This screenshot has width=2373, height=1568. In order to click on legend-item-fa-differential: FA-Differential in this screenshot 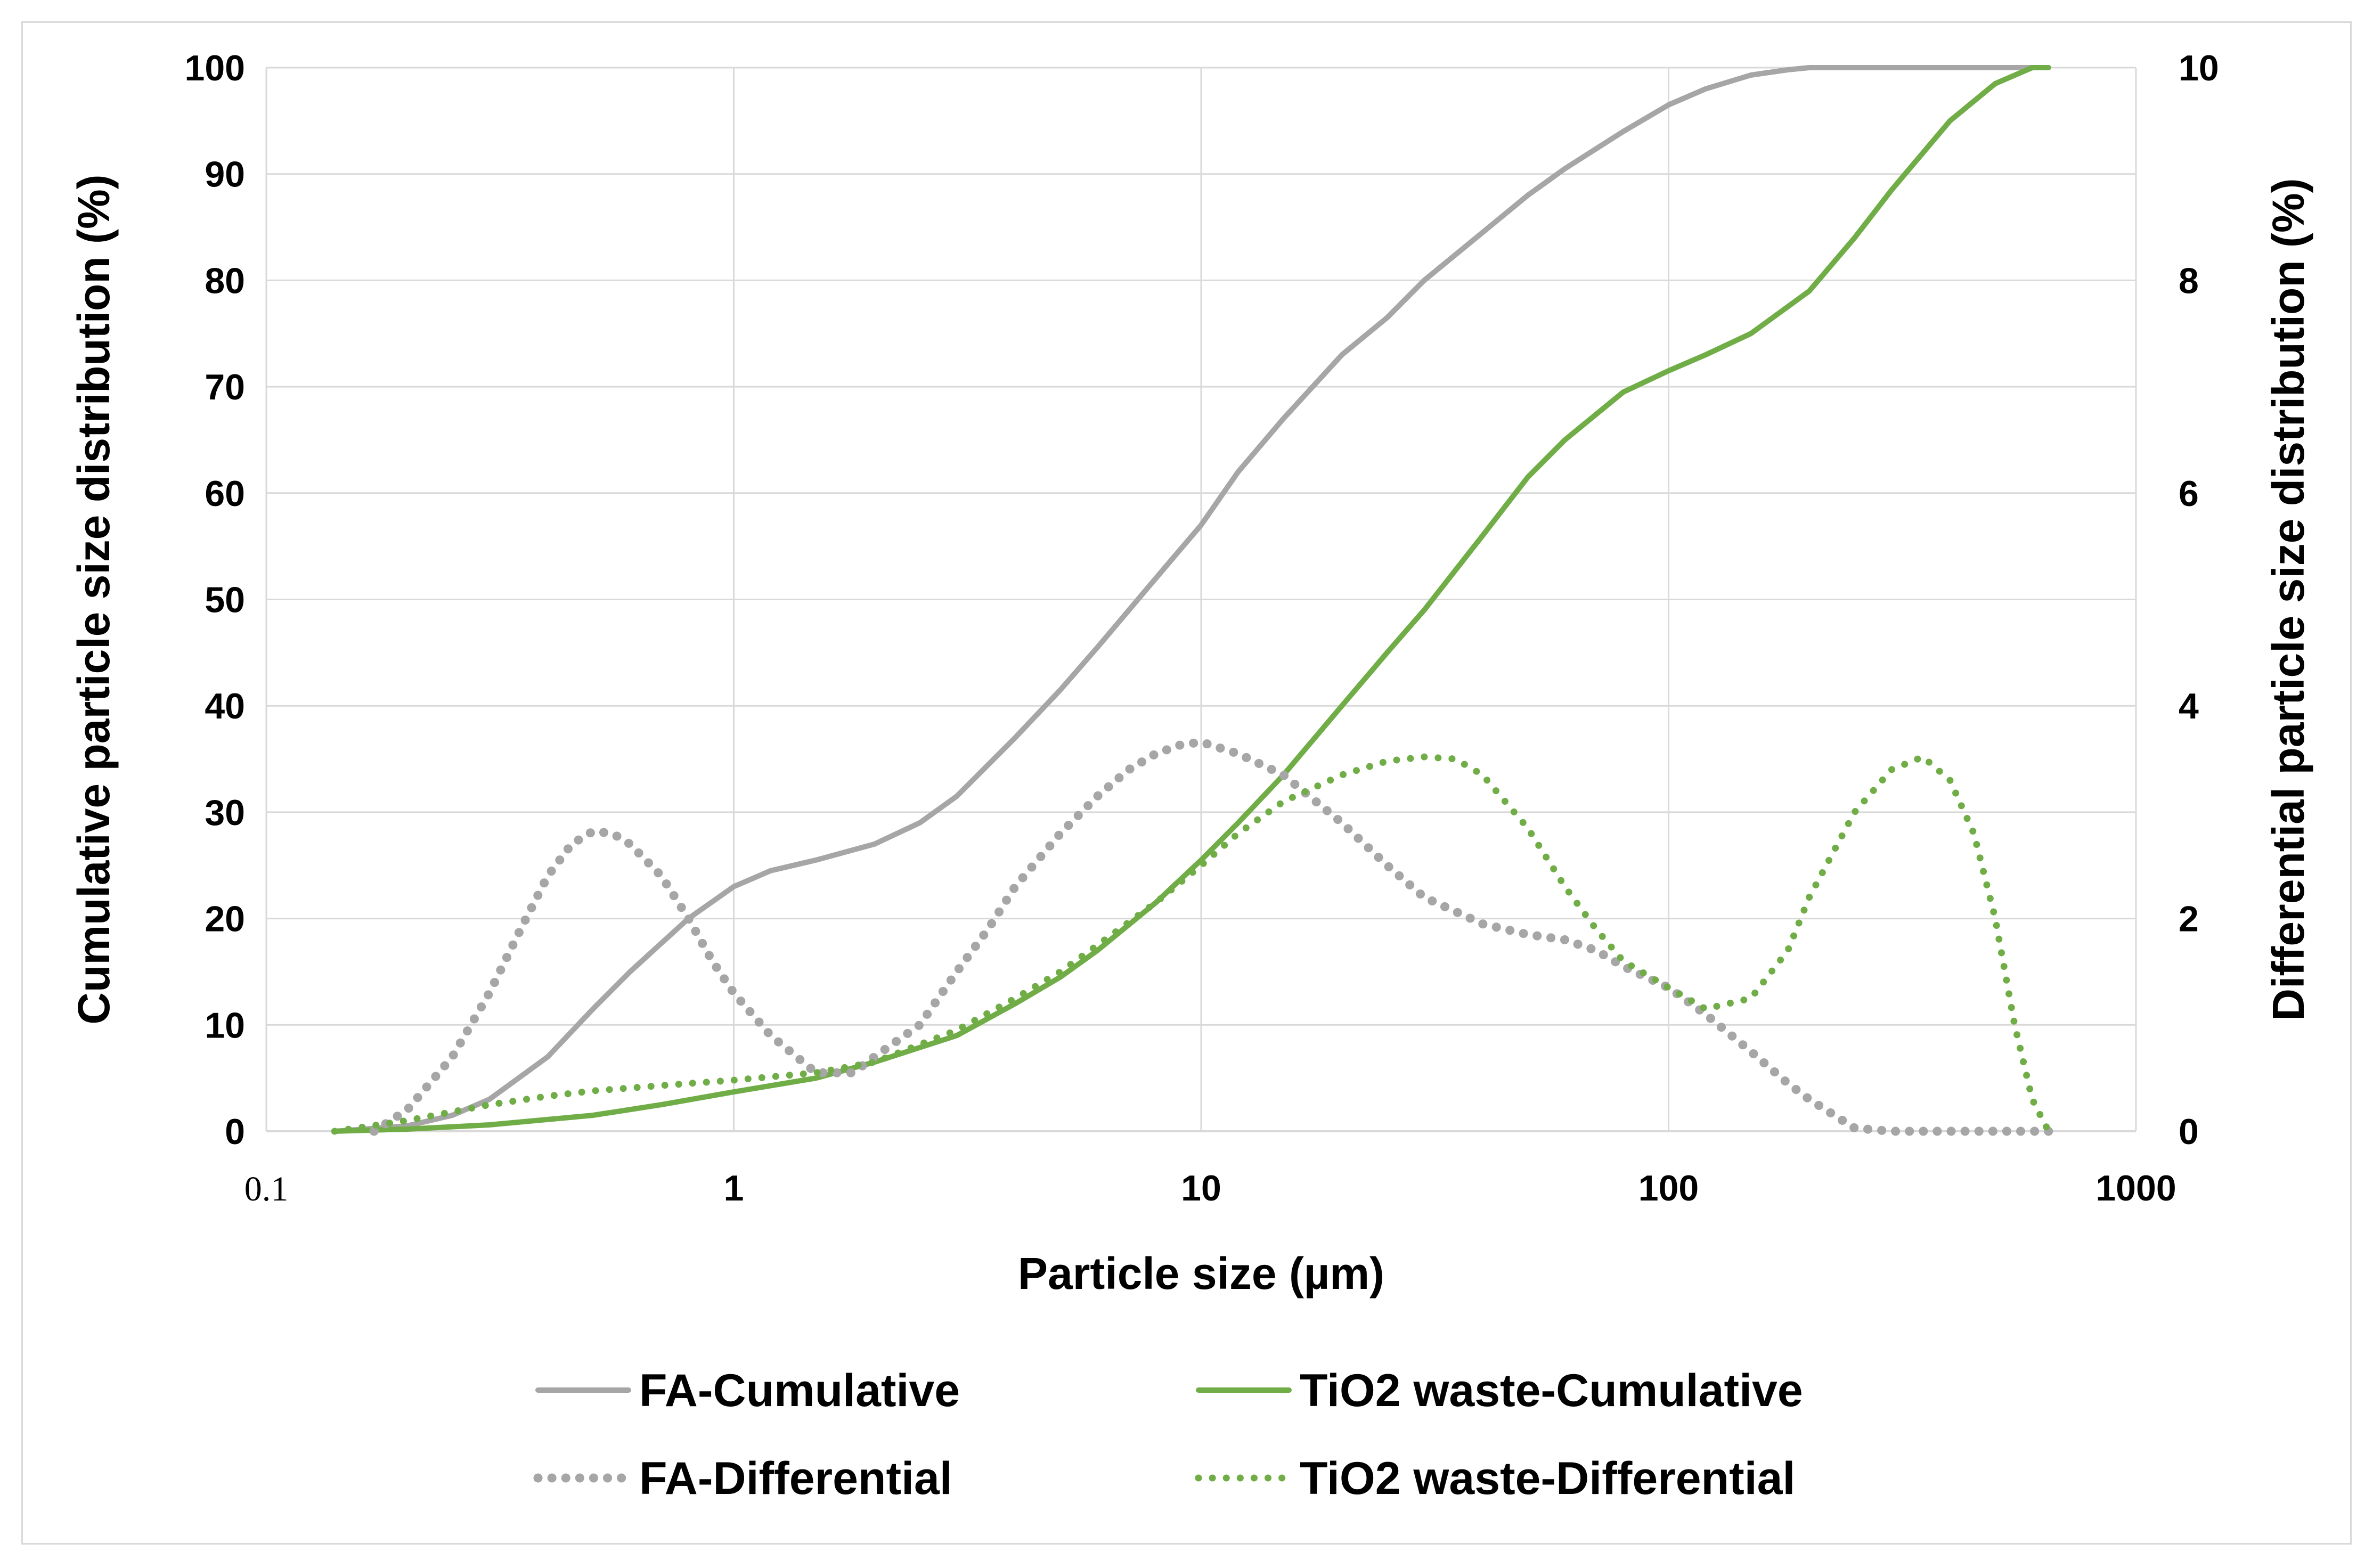, I will do `click(742, 1478)`.